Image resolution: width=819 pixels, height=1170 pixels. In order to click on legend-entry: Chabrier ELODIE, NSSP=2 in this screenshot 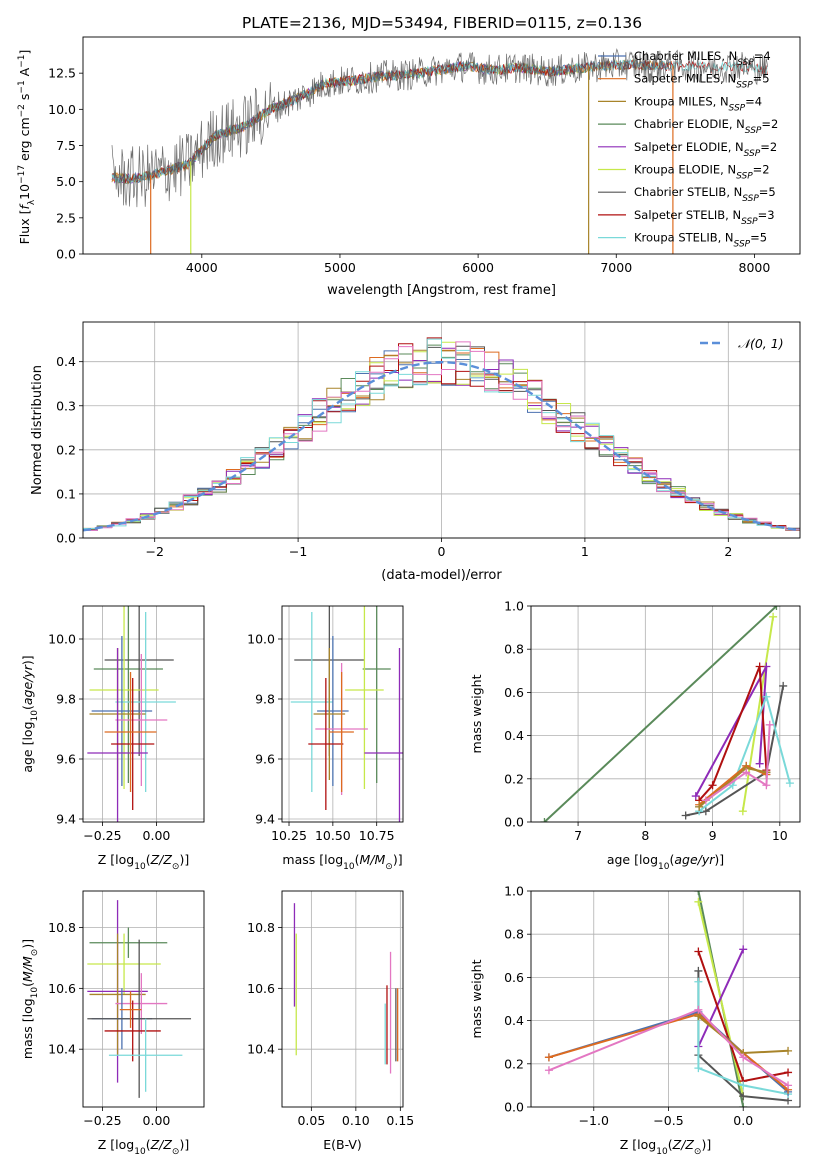, I will do `click(706, 126)`.